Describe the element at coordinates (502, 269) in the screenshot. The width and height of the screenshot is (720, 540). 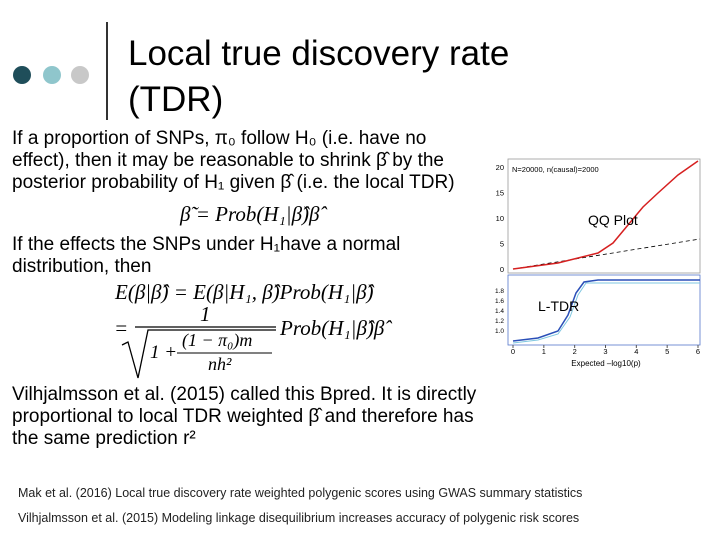
I see `y-tick-label: 0` at that location.